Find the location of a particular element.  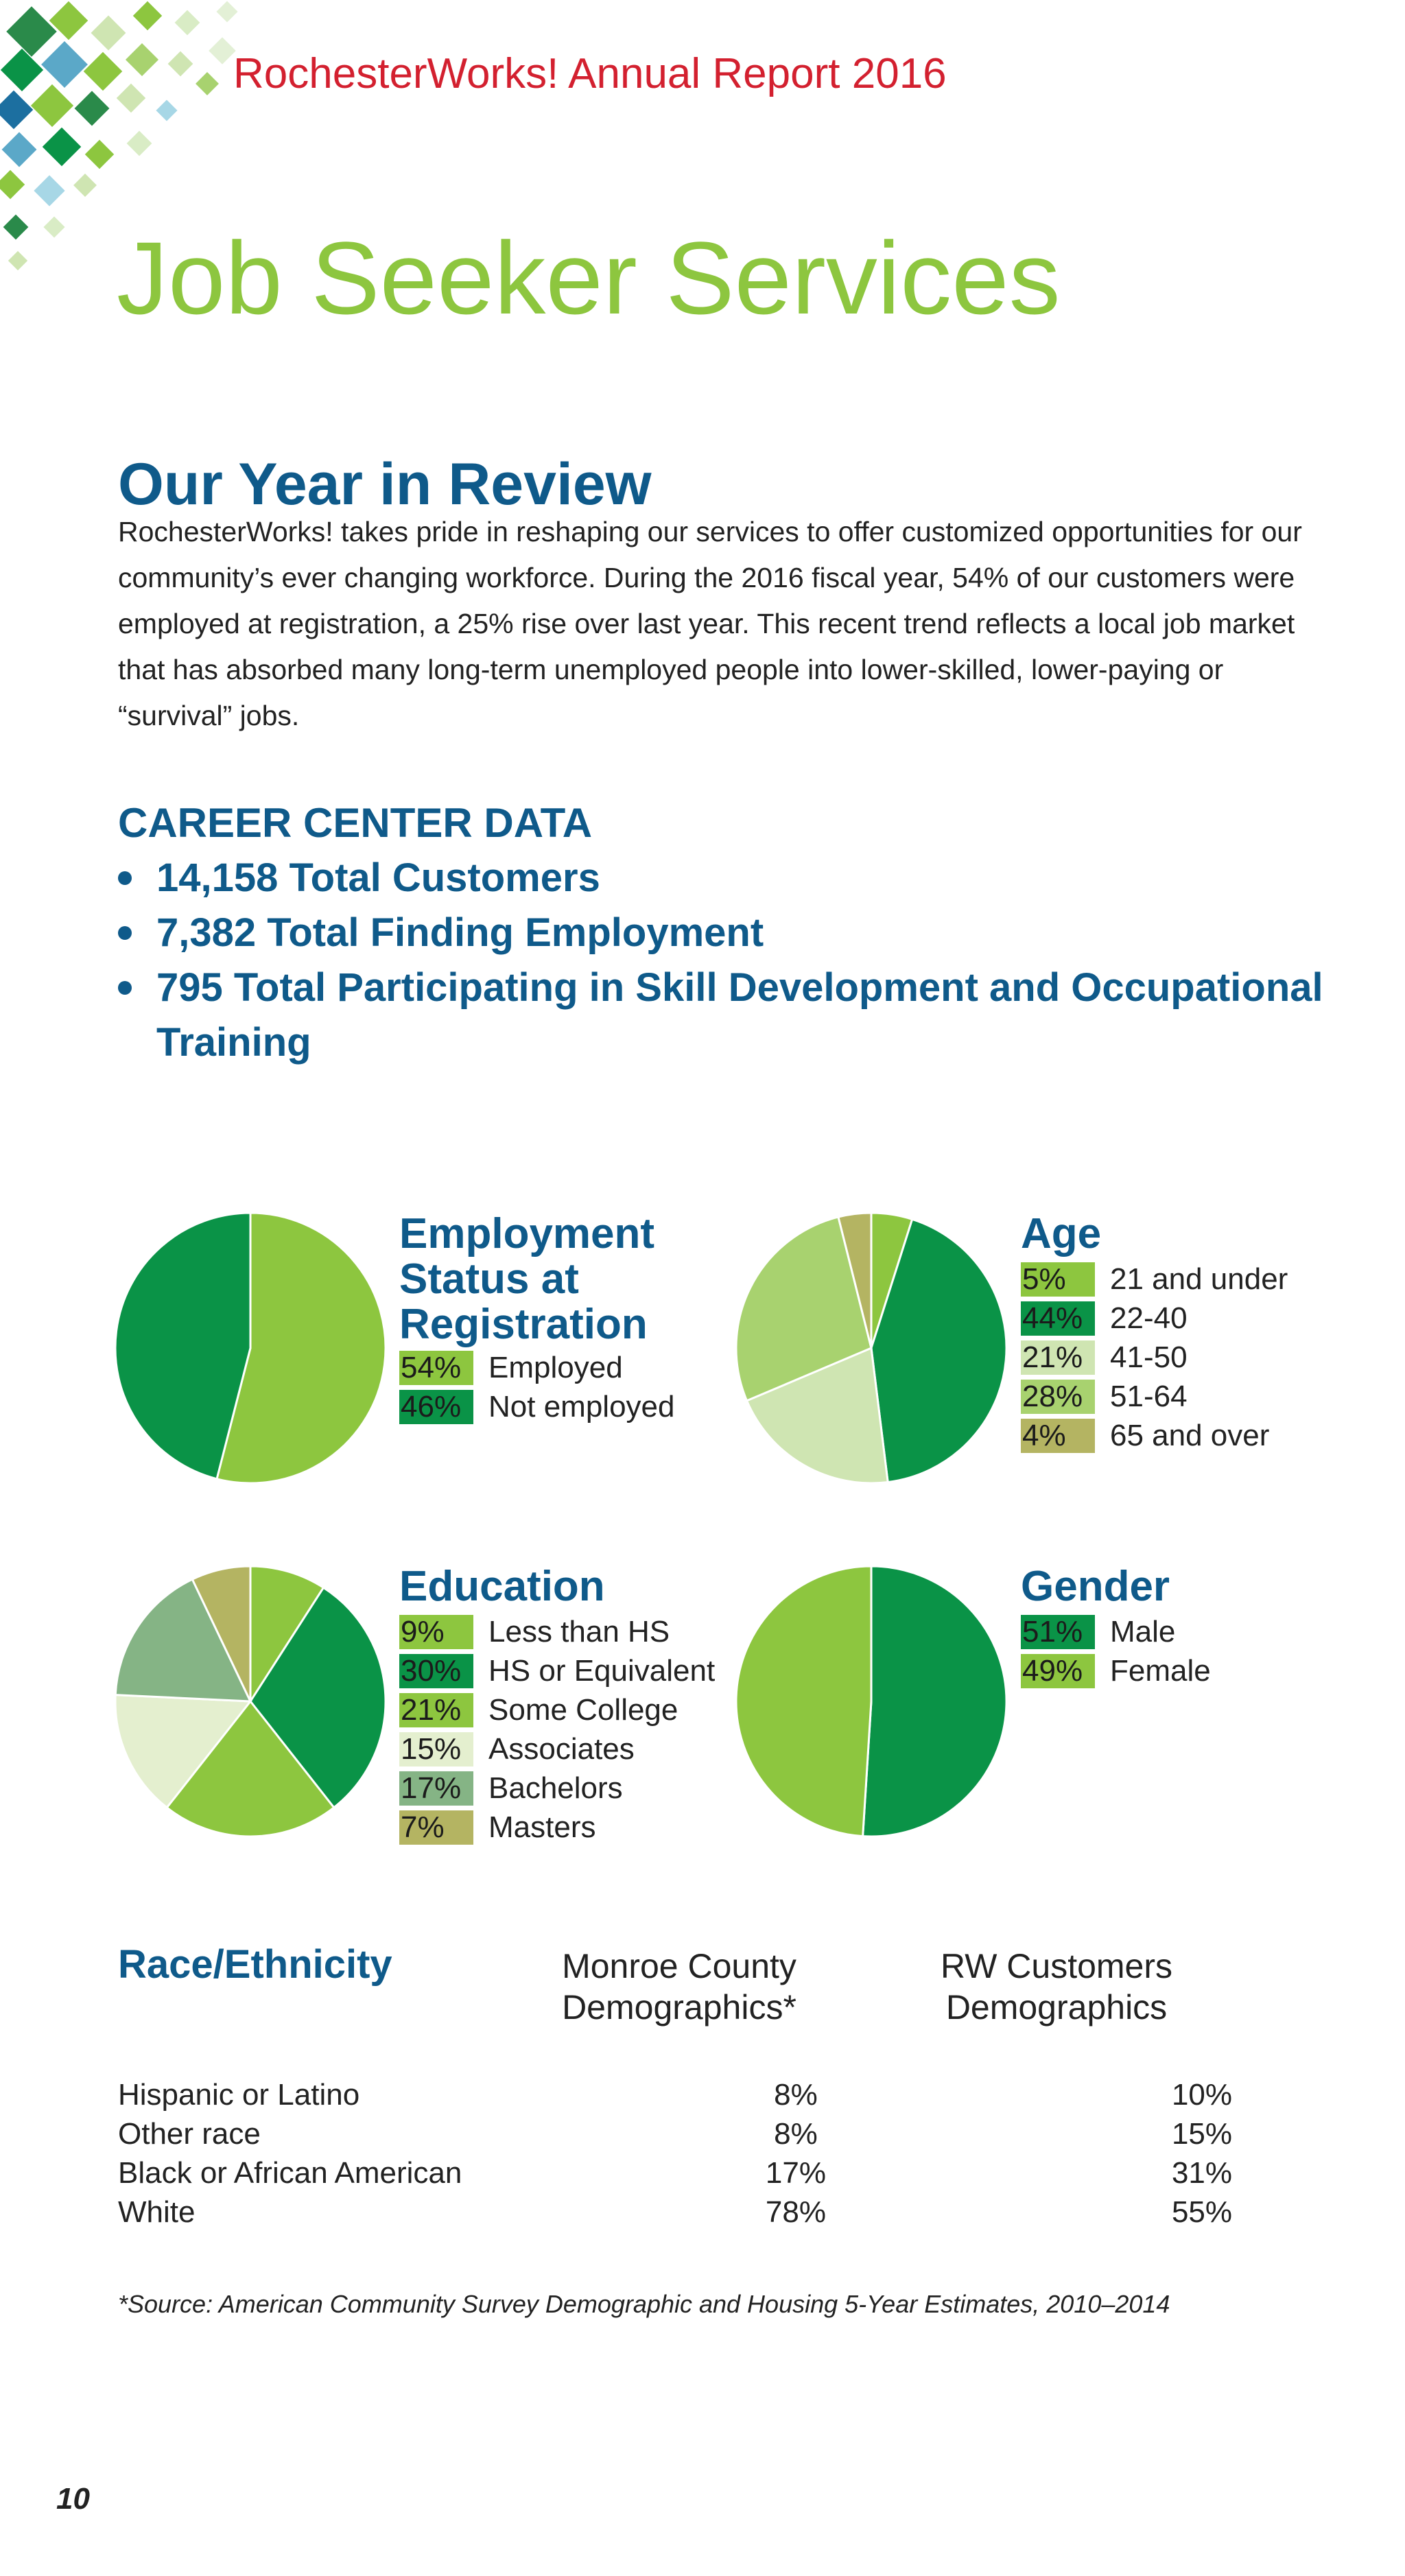

table-row: Other race 8% 15% is located at coordinates (762, 2133).